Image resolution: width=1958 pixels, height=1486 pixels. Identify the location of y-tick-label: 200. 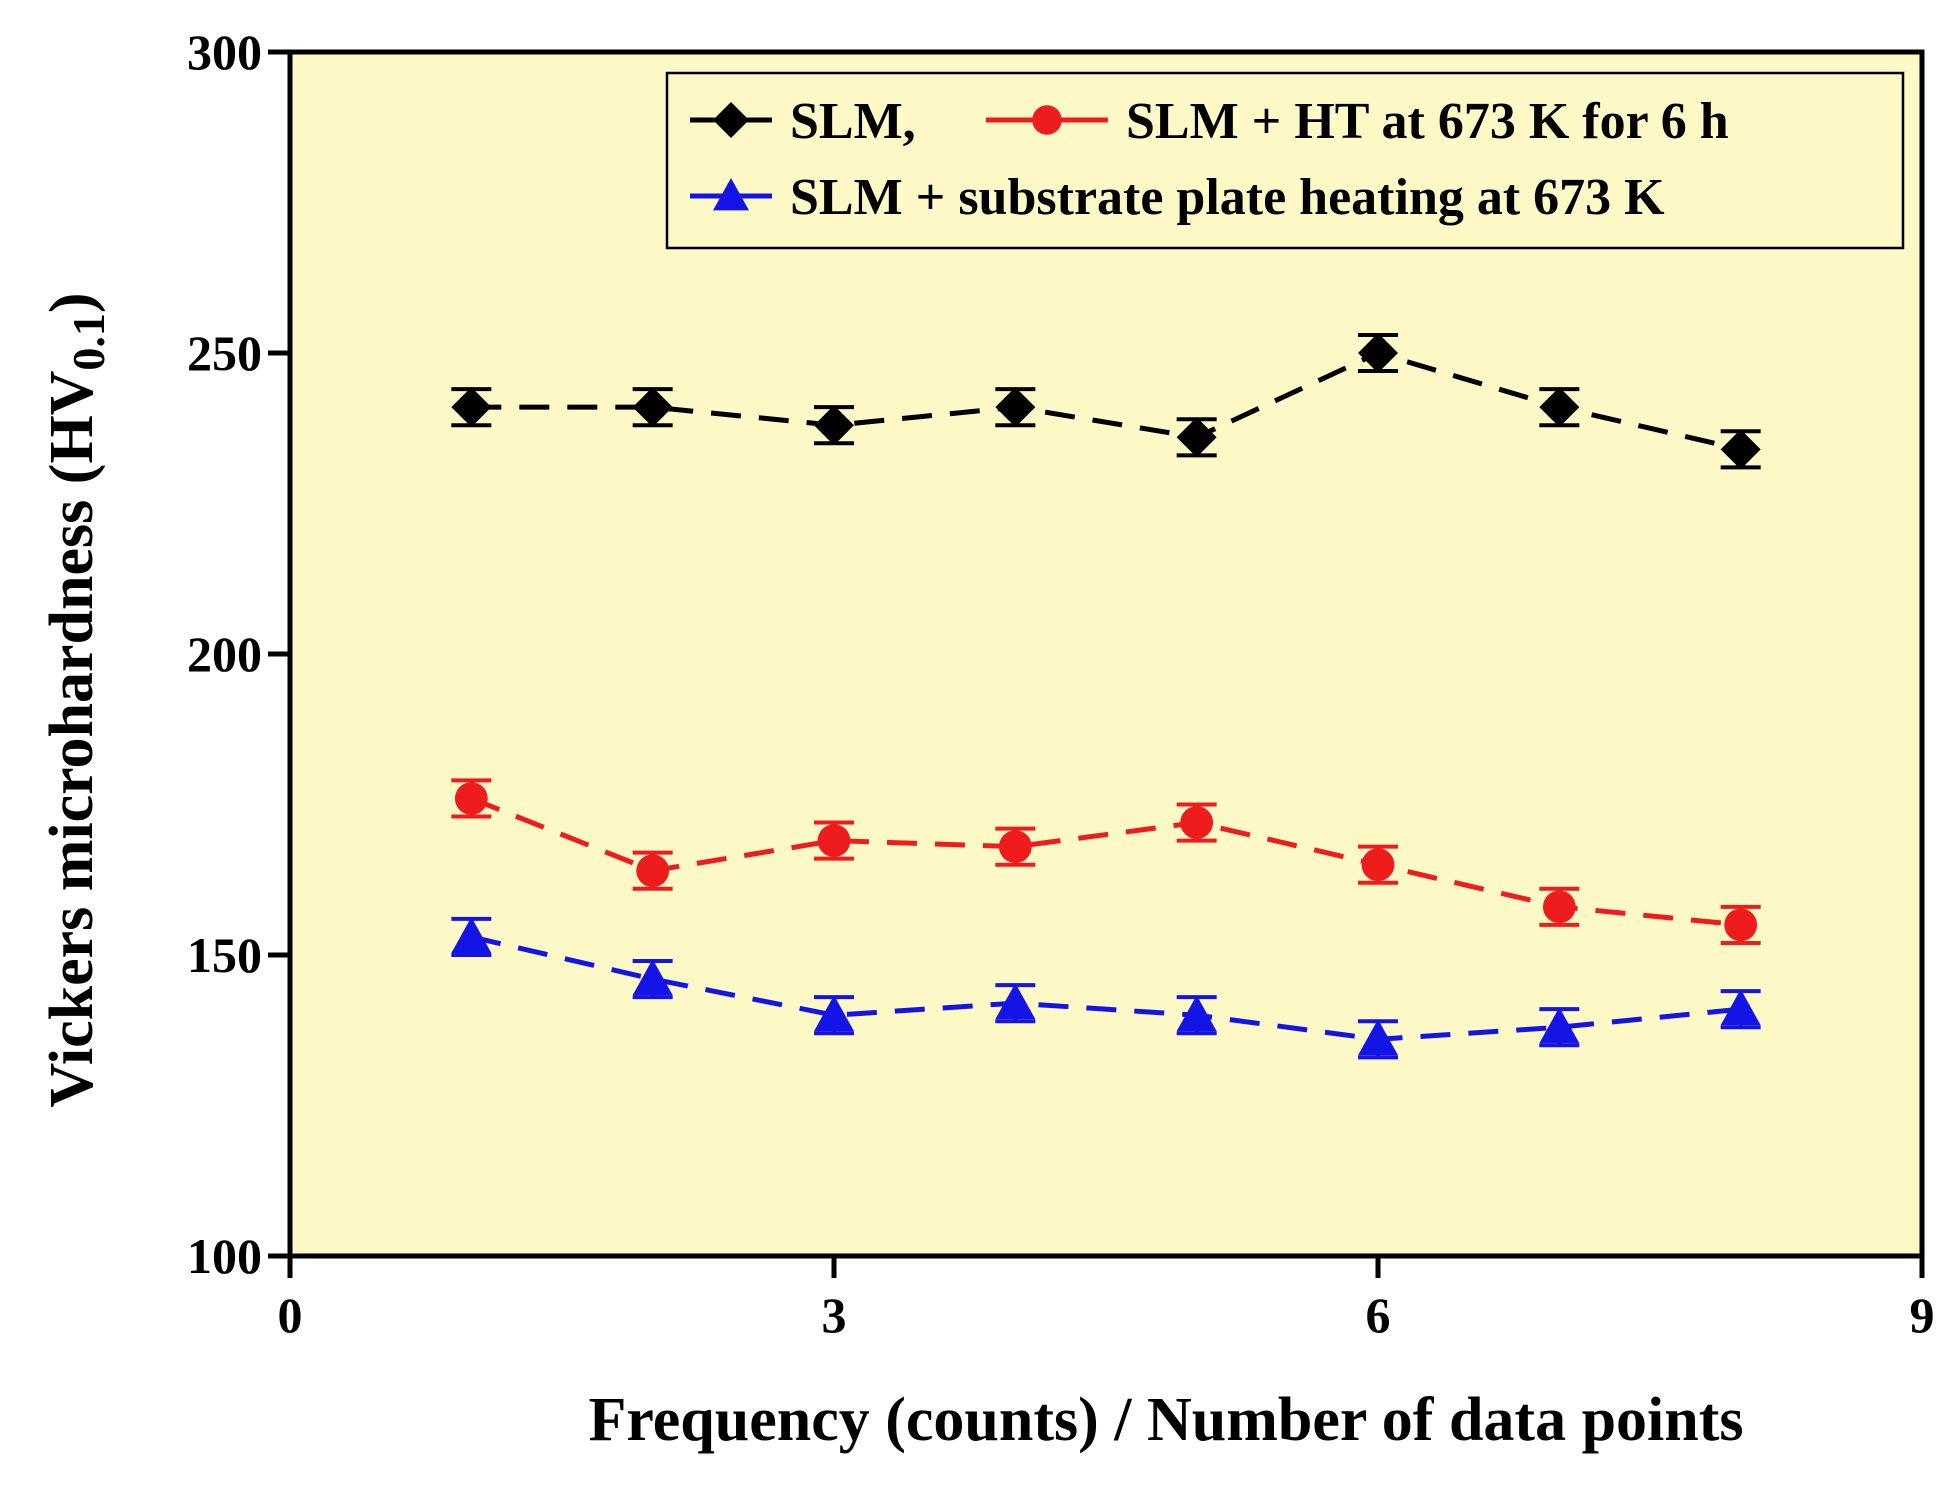
(224, 654).